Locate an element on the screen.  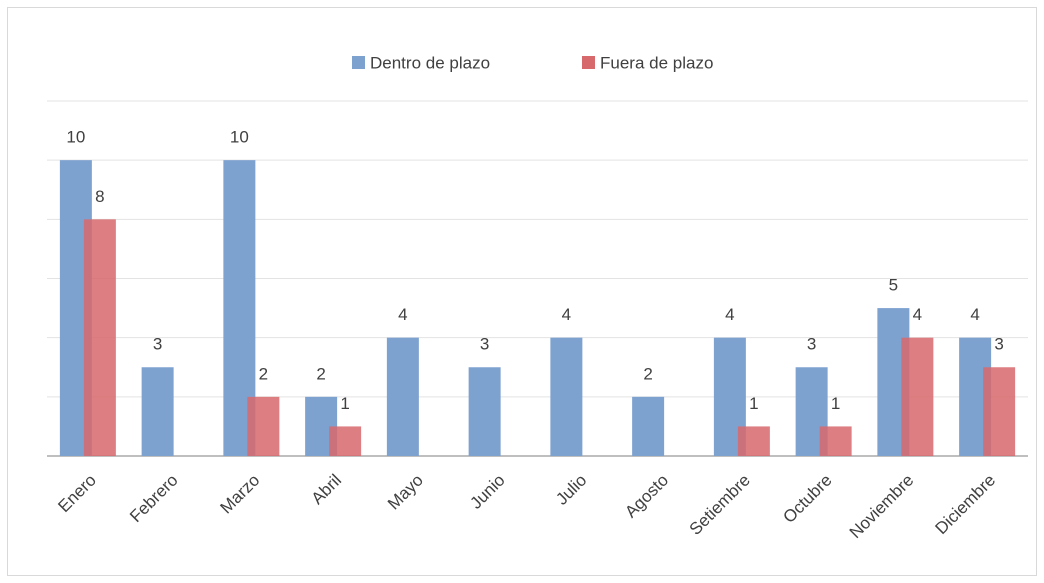
data-label: 5 is located at coordinates (893, 285).